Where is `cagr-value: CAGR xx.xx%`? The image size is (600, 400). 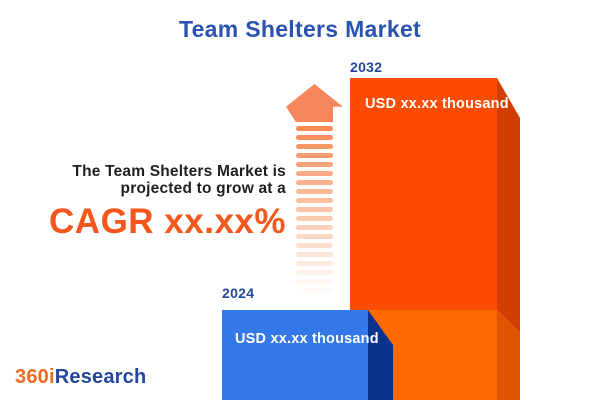
cagr-value: CAGR xx.xx% is located at coordinates (167, 221).